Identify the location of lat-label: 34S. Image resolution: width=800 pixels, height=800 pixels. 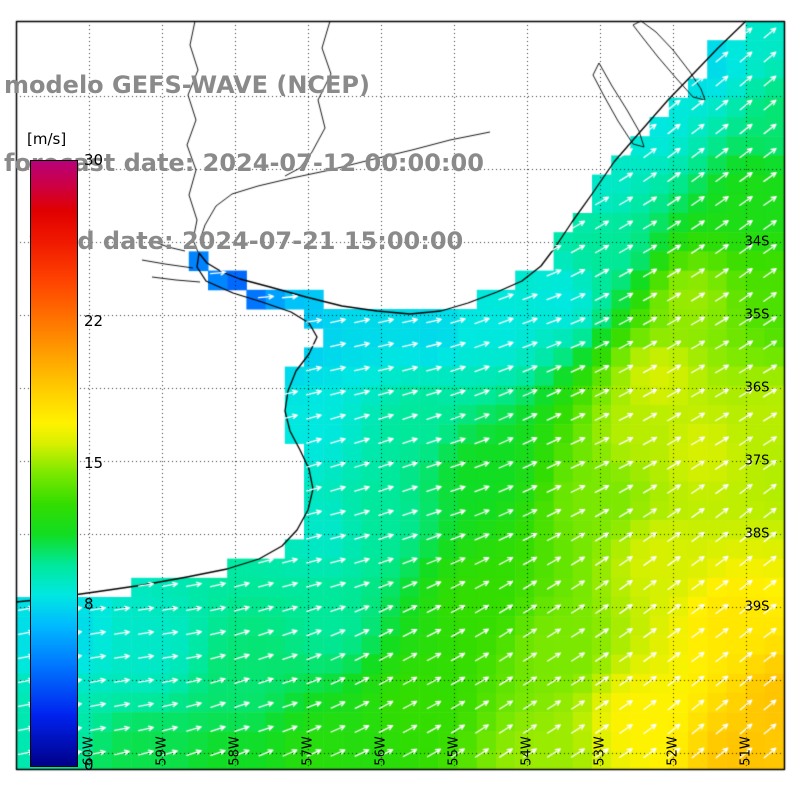
(757, 242).